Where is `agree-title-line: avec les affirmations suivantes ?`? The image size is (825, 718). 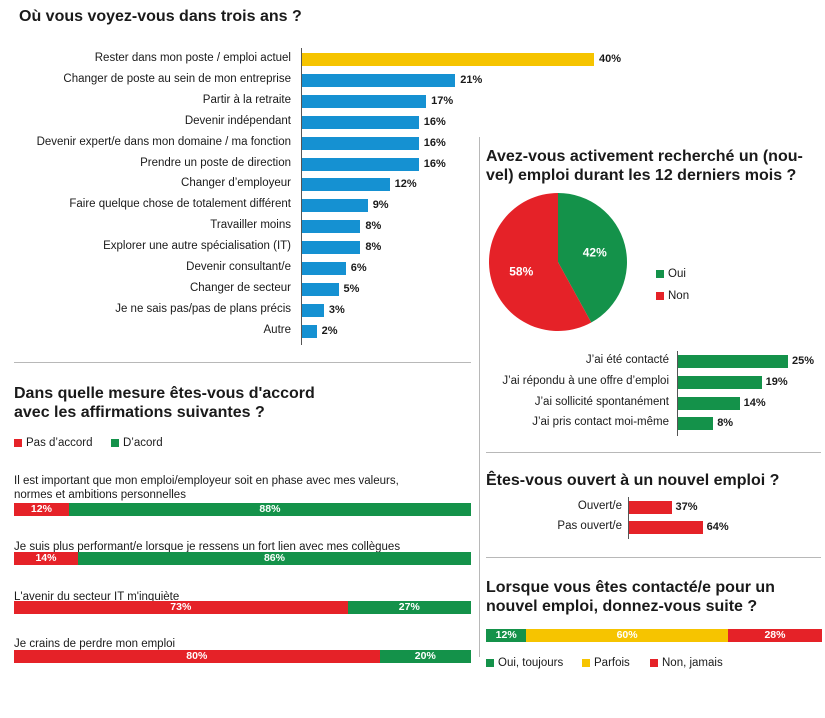 agree-title-line: avec les affirmations suivantes ? is located at coordinates (139, 412).